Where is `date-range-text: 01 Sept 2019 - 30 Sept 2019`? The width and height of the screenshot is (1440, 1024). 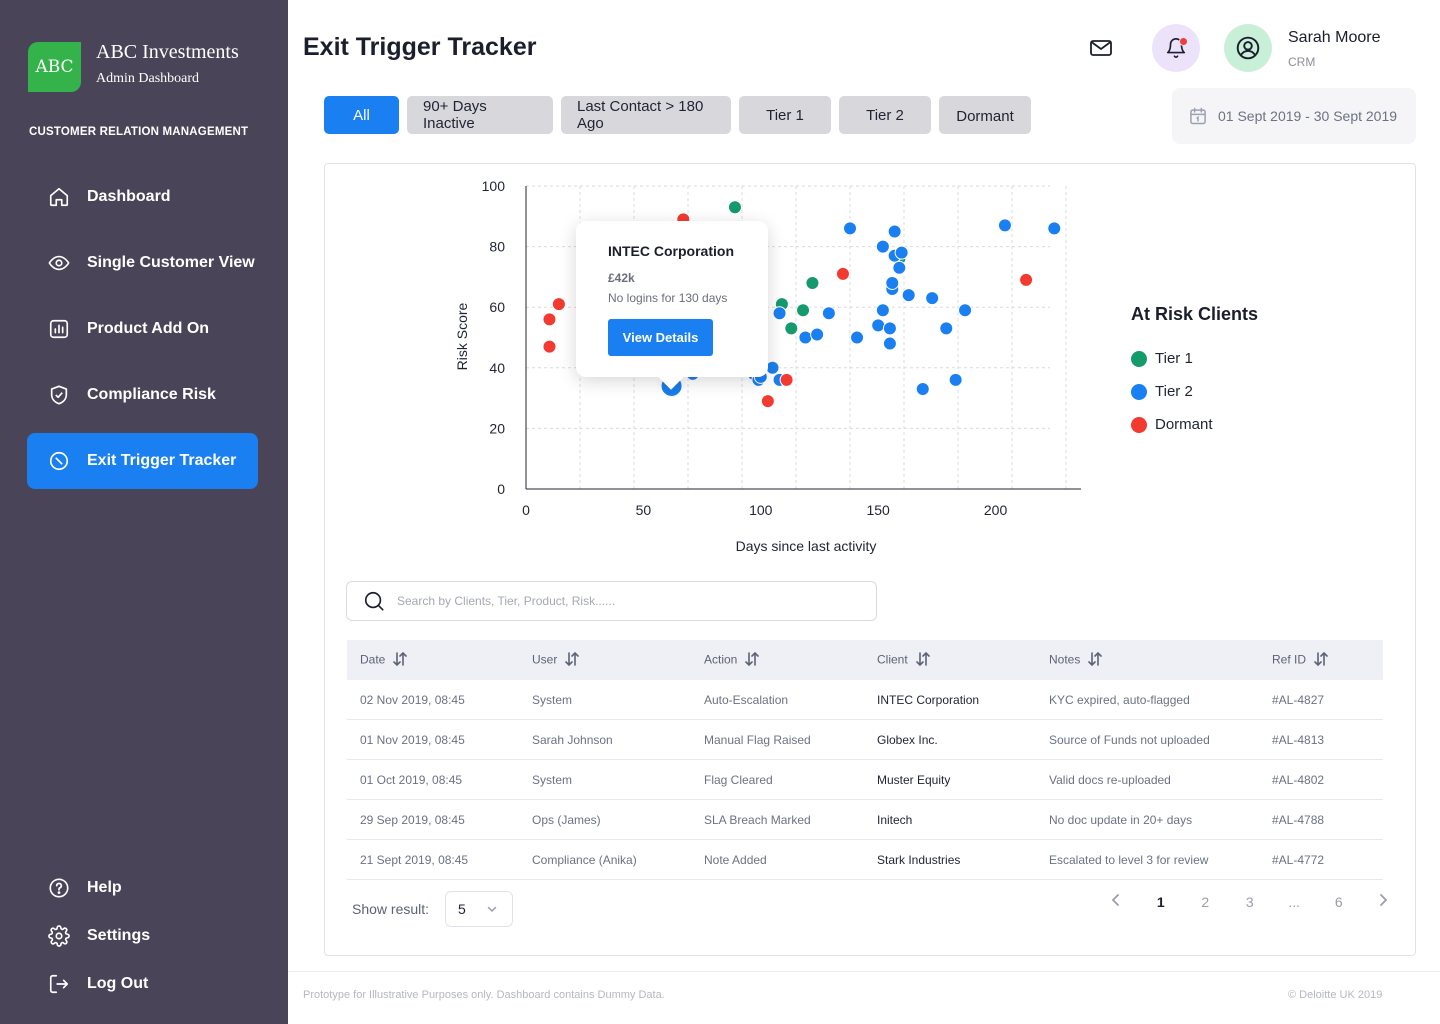
date-range-text: 01 Sept 2019 - 30 Sept 2019 is located at coordinates (1308, 116).